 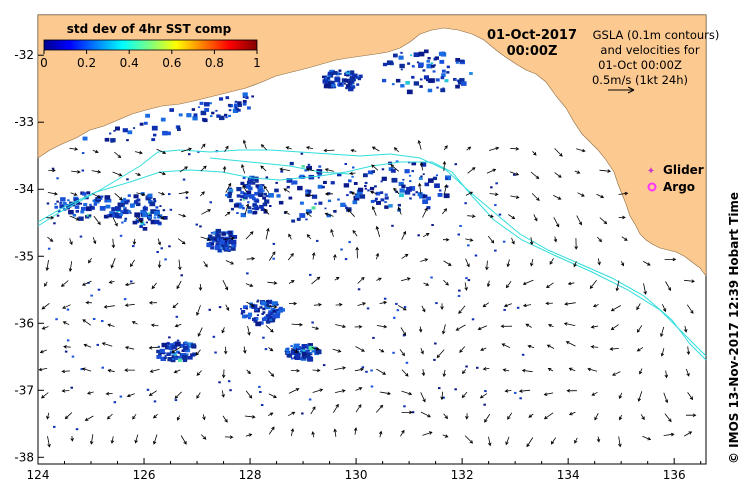 What do you see at coordinates (24, 122) in the screenshot?
I see `lat-tick-label: -33` at bounding box center [24, 122].